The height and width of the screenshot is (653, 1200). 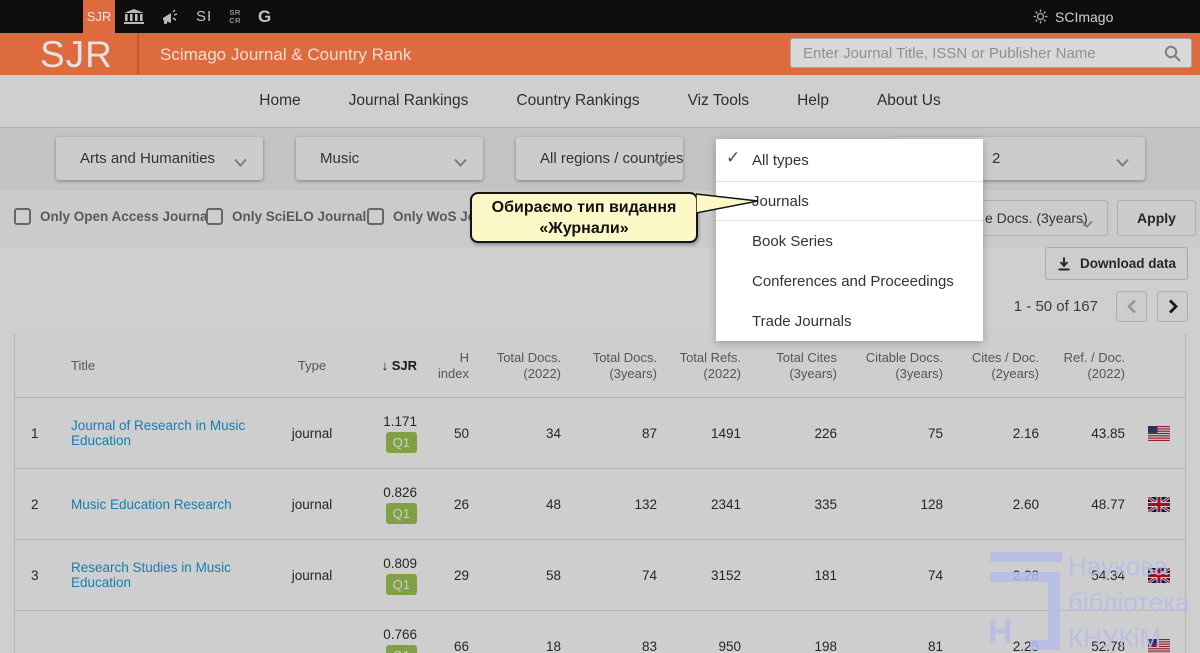 What do you see at coordinates (408, 104) in the screenshot?
I see `nav-journal-rankings: Journal Rankings` at bounding box center [408, 104].